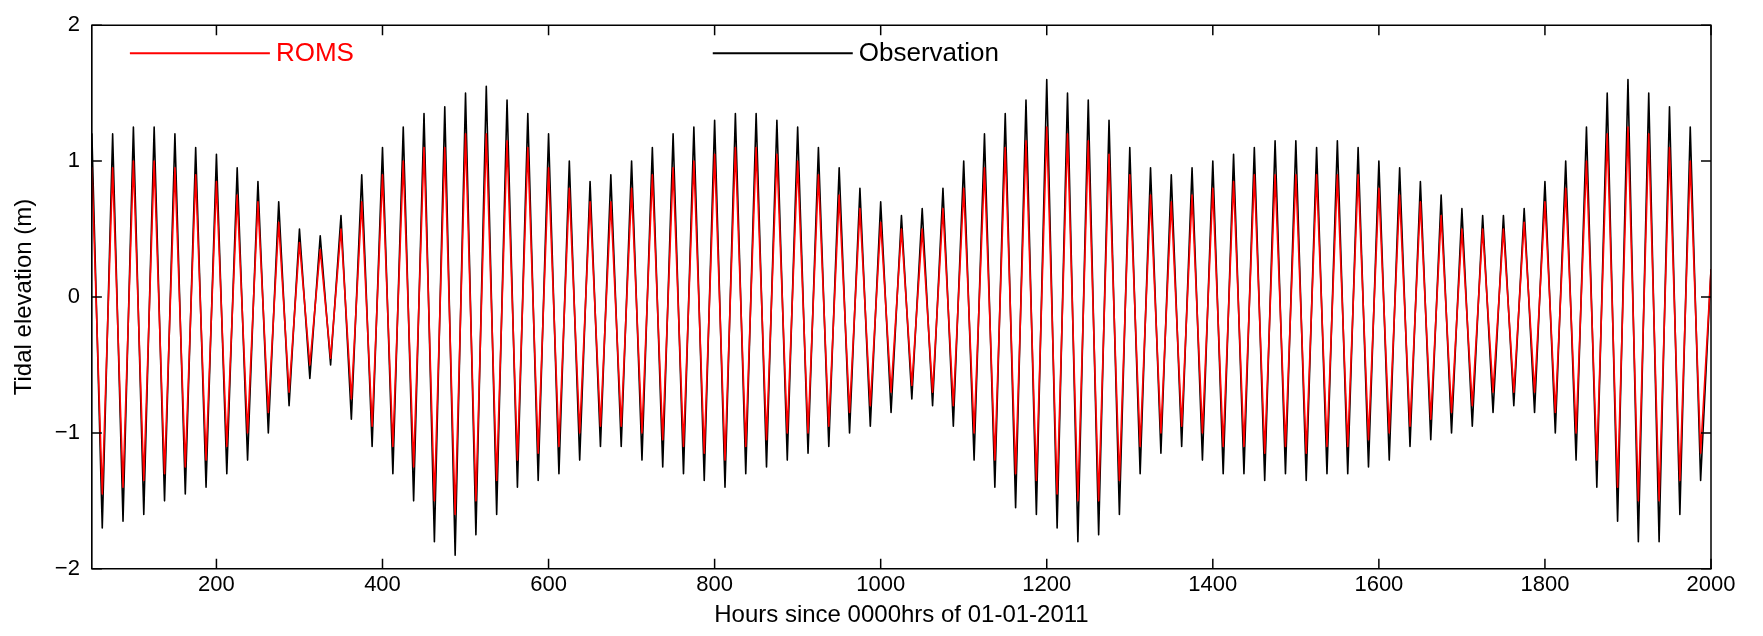 The height and width of the screenshot is (636, 1763). Describe the element at coordinates (1711, 584) in the screenshot. I see `x-tick-label: 2000` at that location.